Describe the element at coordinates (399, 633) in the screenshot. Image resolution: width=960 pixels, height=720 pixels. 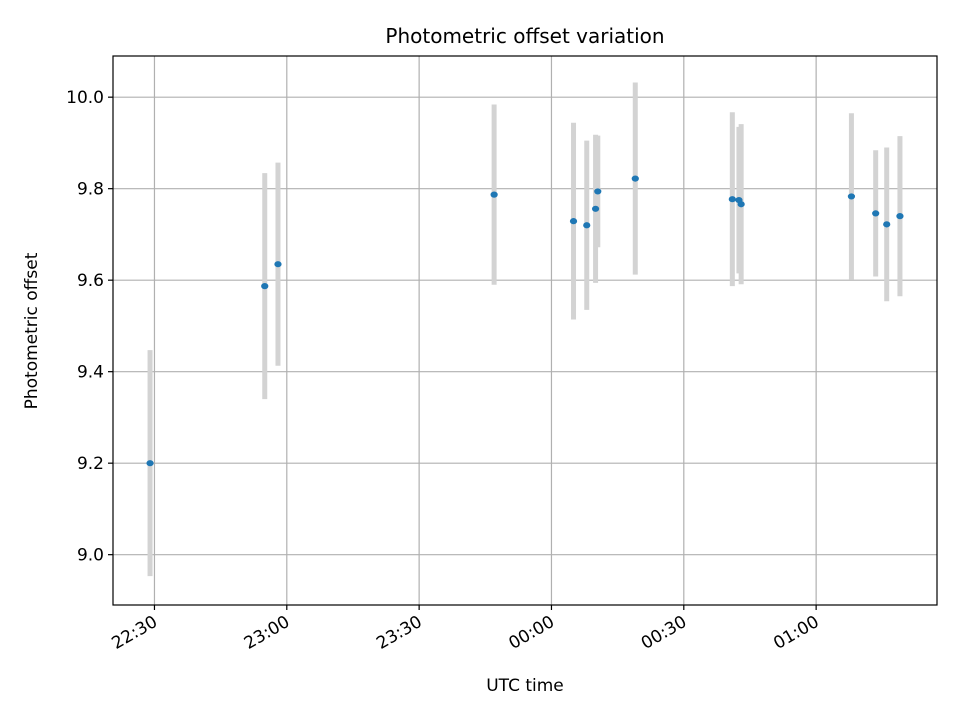
I see `x-tick-label: 23:30` at that location.